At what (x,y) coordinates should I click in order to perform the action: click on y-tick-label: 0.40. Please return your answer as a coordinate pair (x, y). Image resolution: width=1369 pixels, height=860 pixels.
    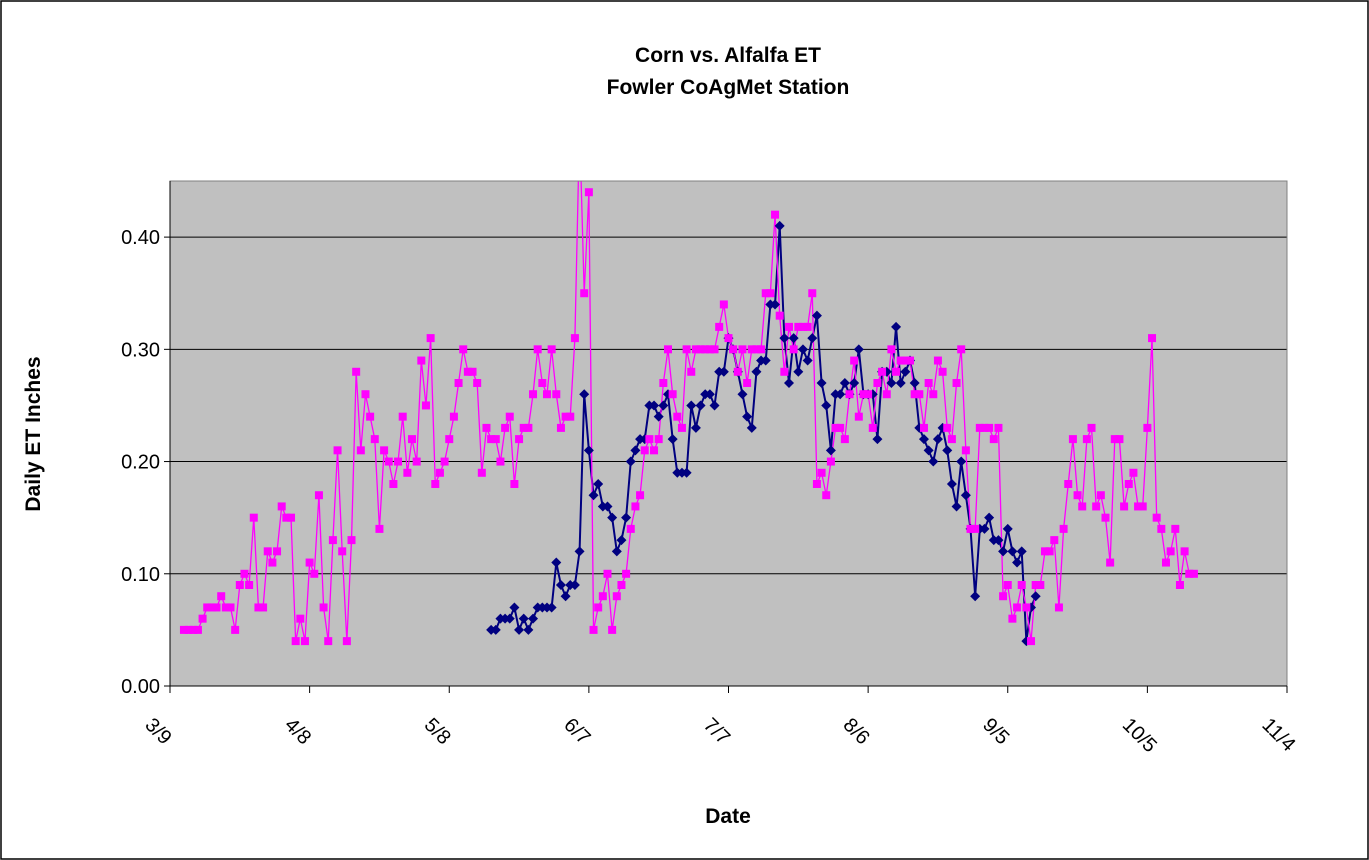
    Looking at the image, I should click on (140, 238).